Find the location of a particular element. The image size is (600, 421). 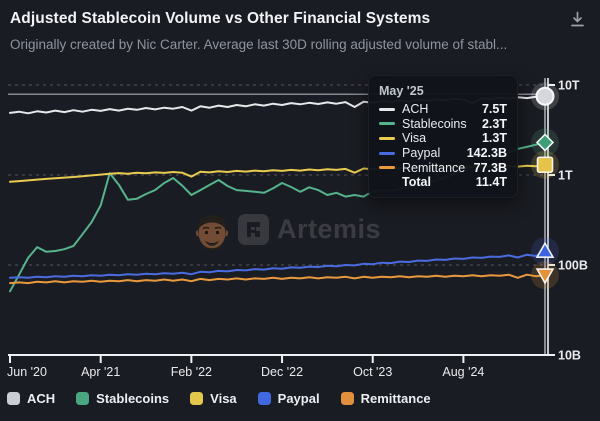

tooltip-row: ACH 7.5T is located at coordinates (443, 109).